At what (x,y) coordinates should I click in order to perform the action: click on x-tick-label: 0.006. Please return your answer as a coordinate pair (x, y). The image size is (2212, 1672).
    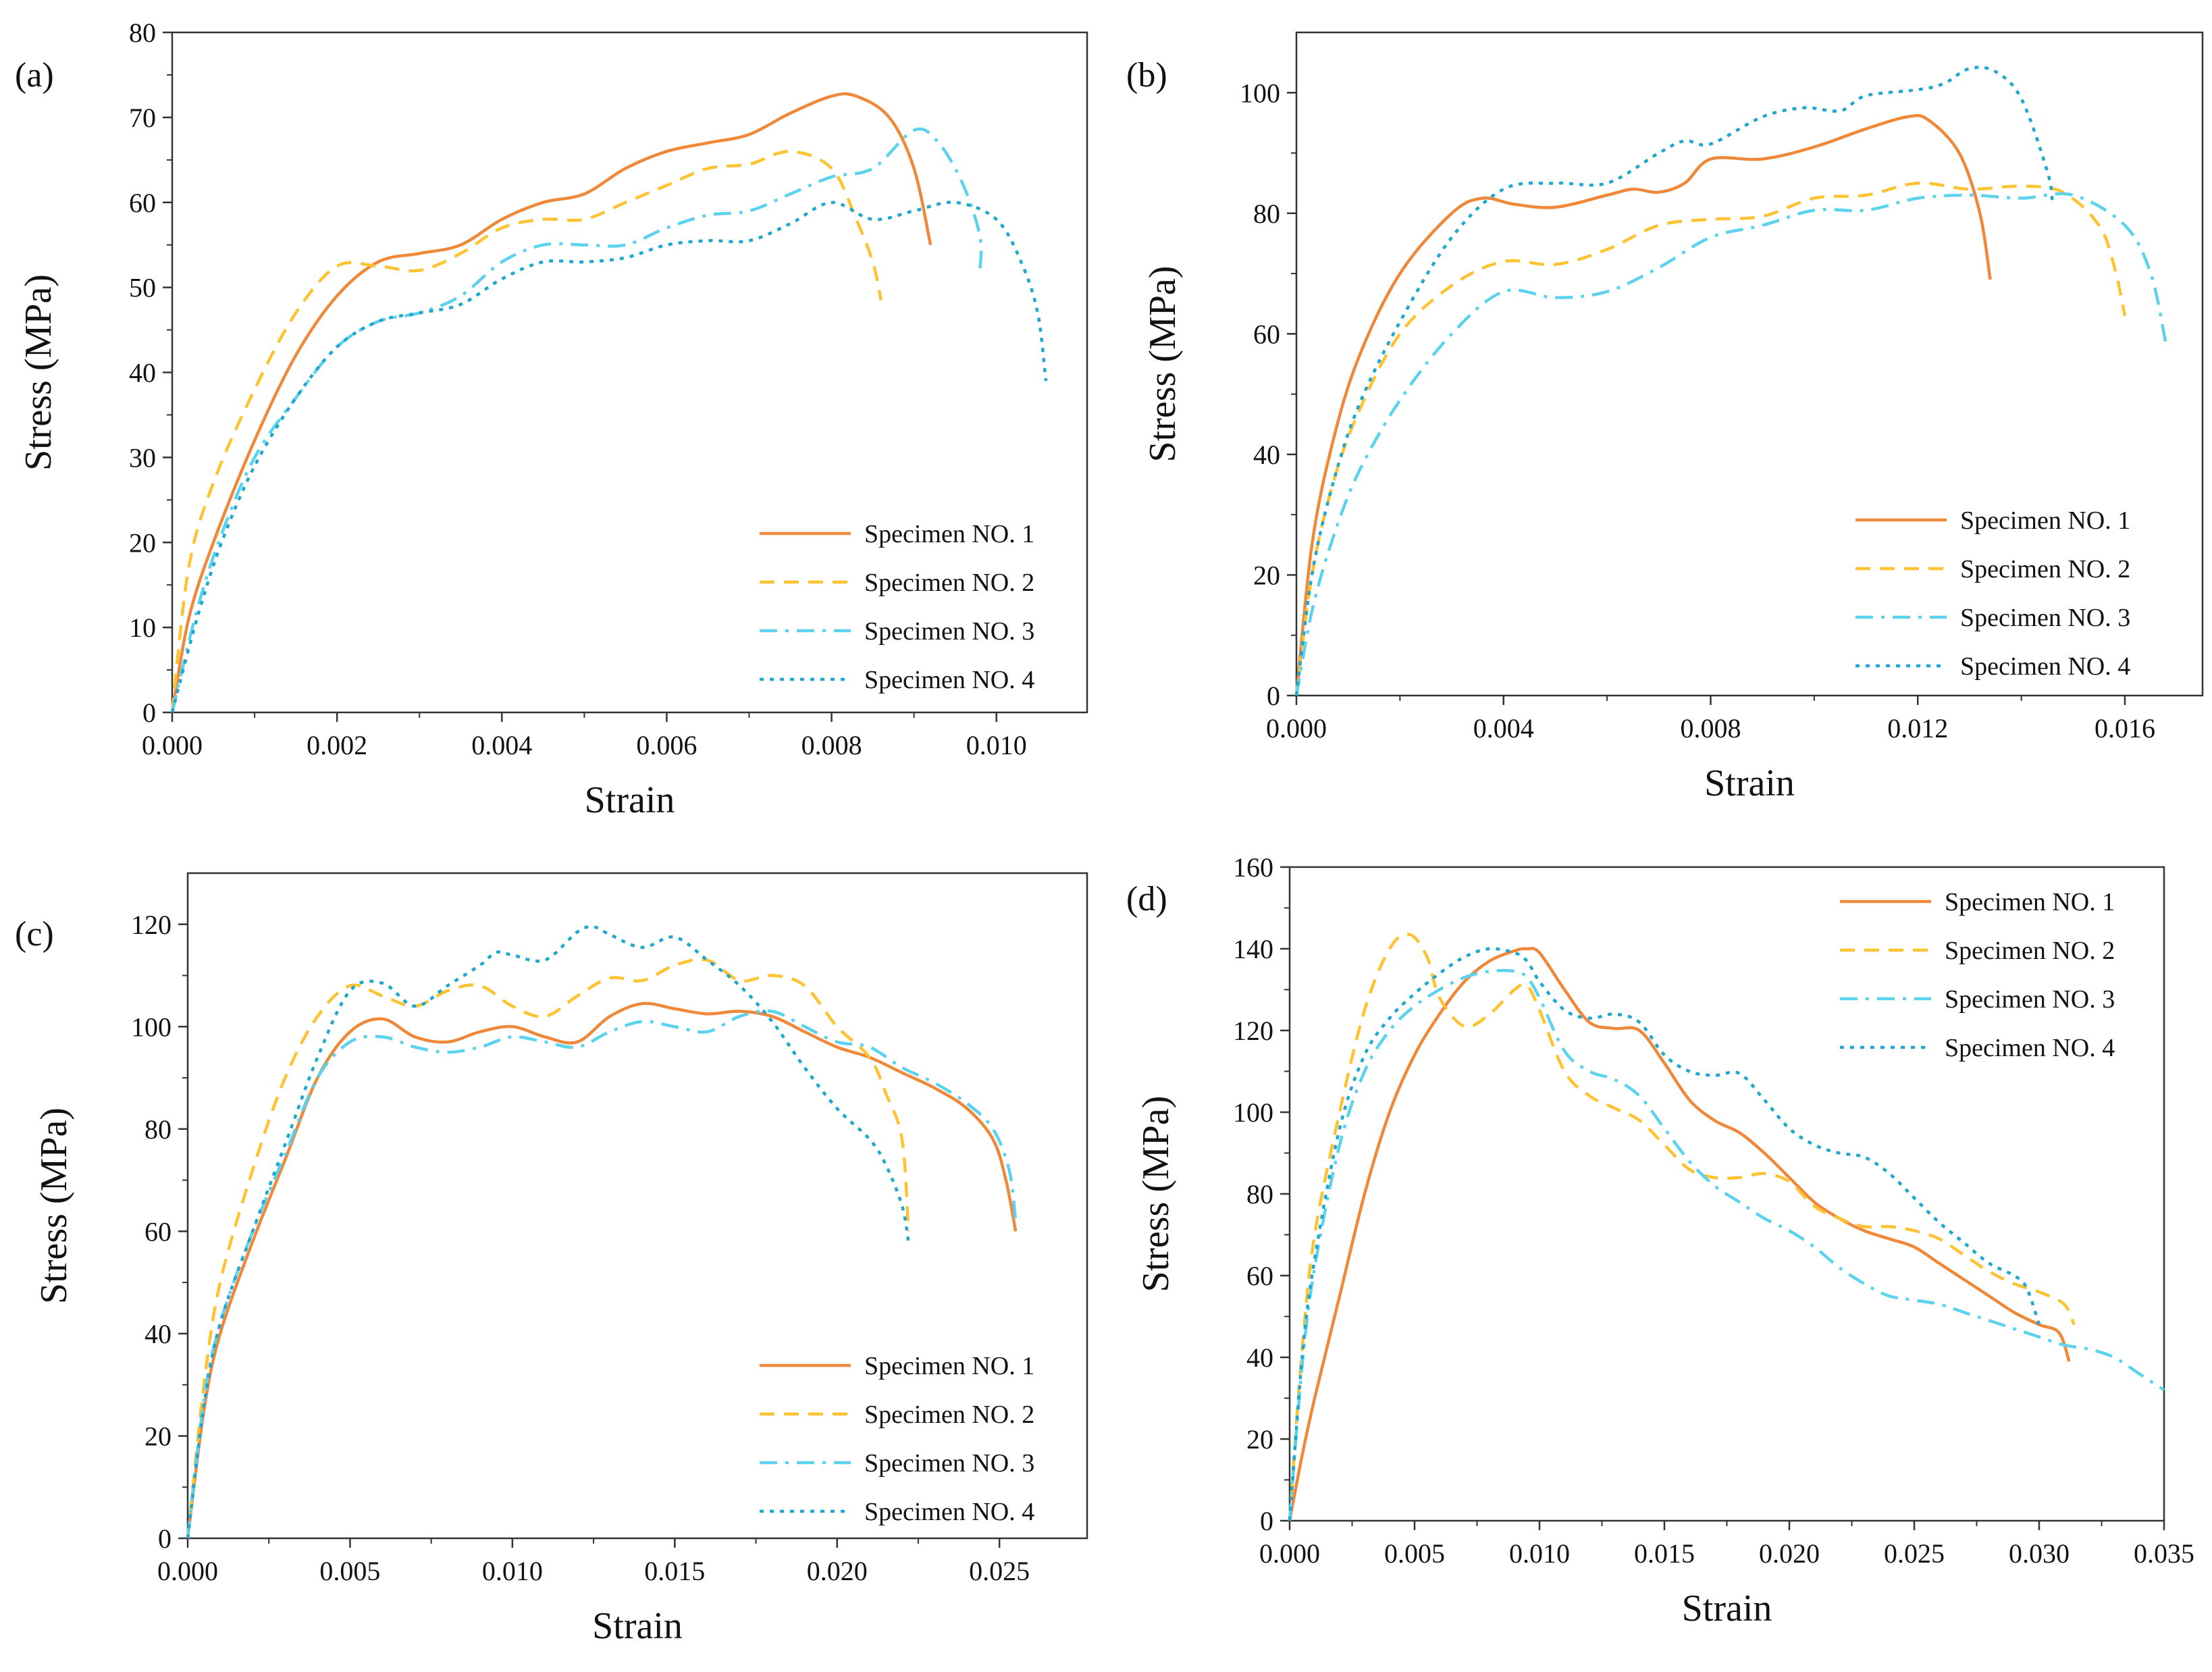
    Looking at the image, I should click on (666, 745).